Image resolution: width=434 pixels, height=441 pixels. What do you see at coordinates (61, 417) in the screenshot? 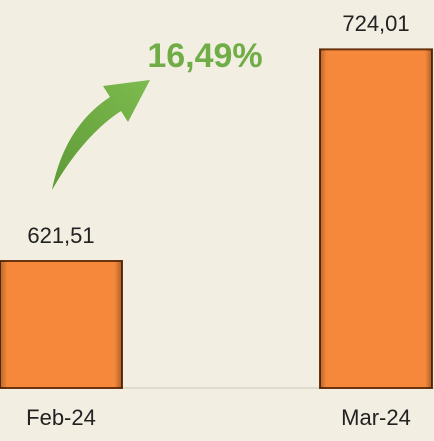
I see `x-tick-label: Feb-24` at bounding box center [61, 417].